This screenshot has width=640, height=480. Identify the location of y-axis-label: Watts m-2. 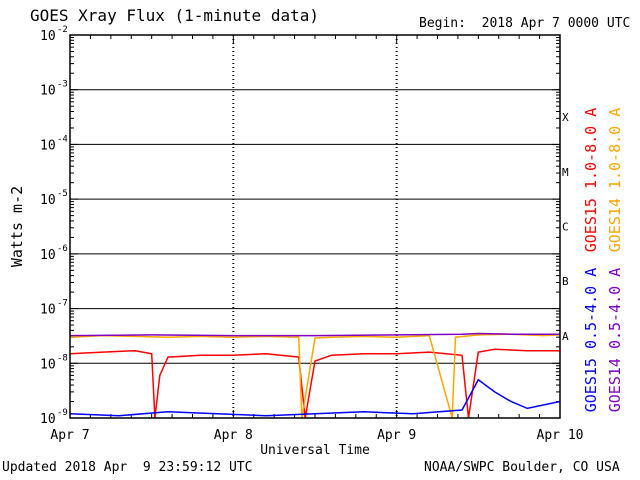
(17, 226).